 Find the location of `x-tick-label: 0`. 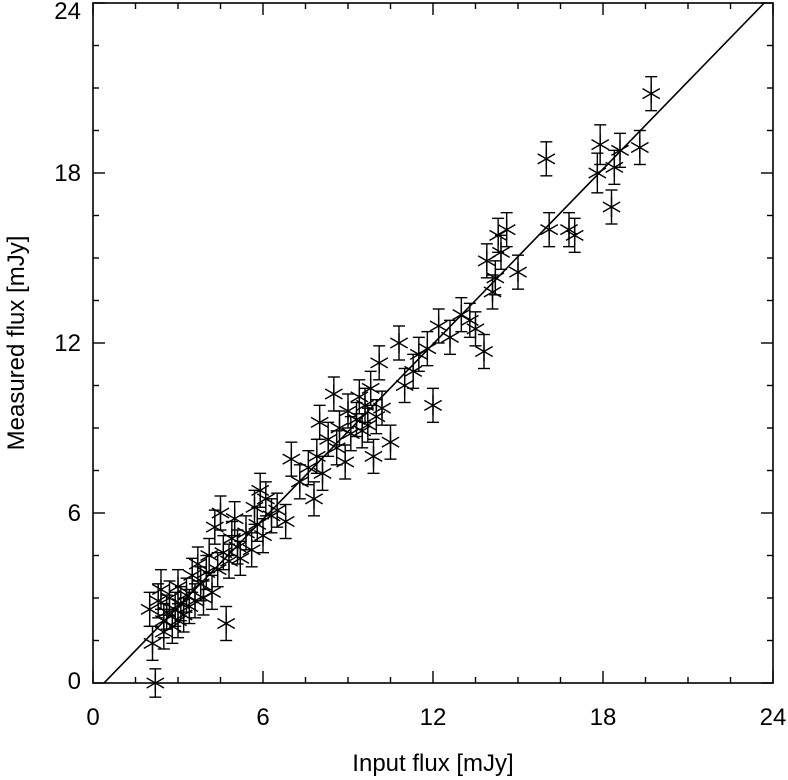

x-tick-label: 0 is located at coordinates (92, 717).